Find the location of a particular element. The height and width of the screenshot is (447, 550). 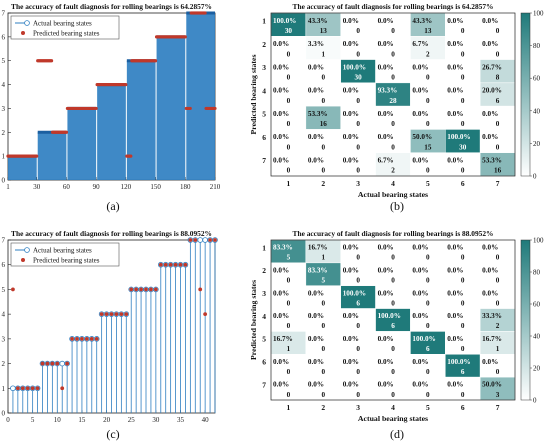

cell-percent: 20.0% is located at coordinates (492, 91).